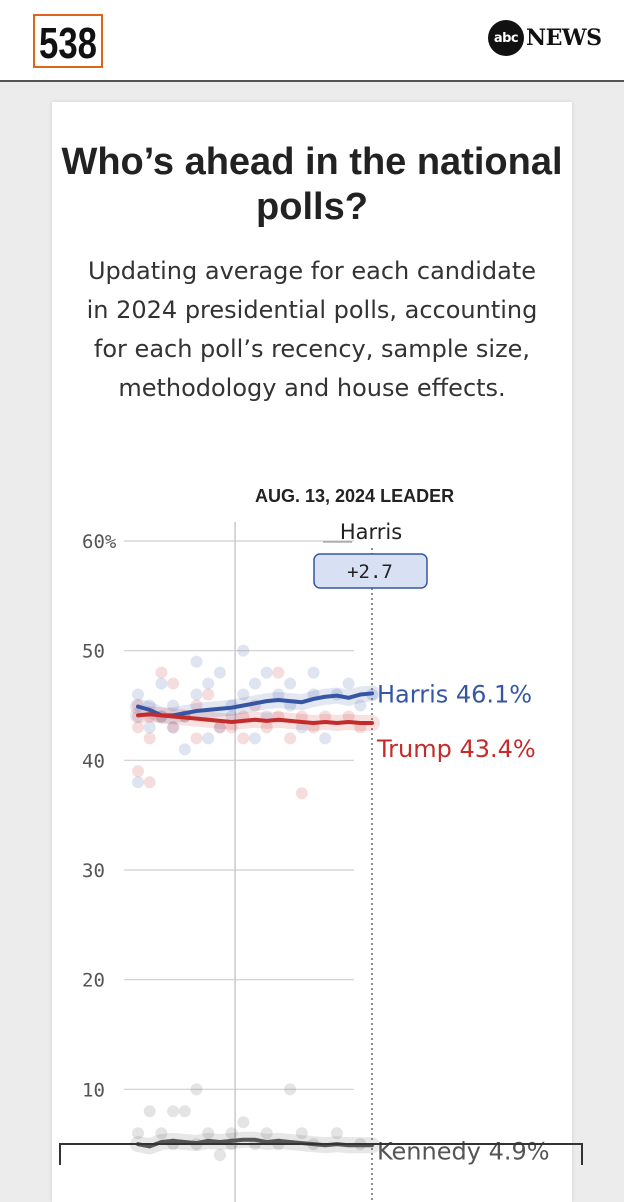  I want to click on leader-margin: +2.7, so click(370, 572).